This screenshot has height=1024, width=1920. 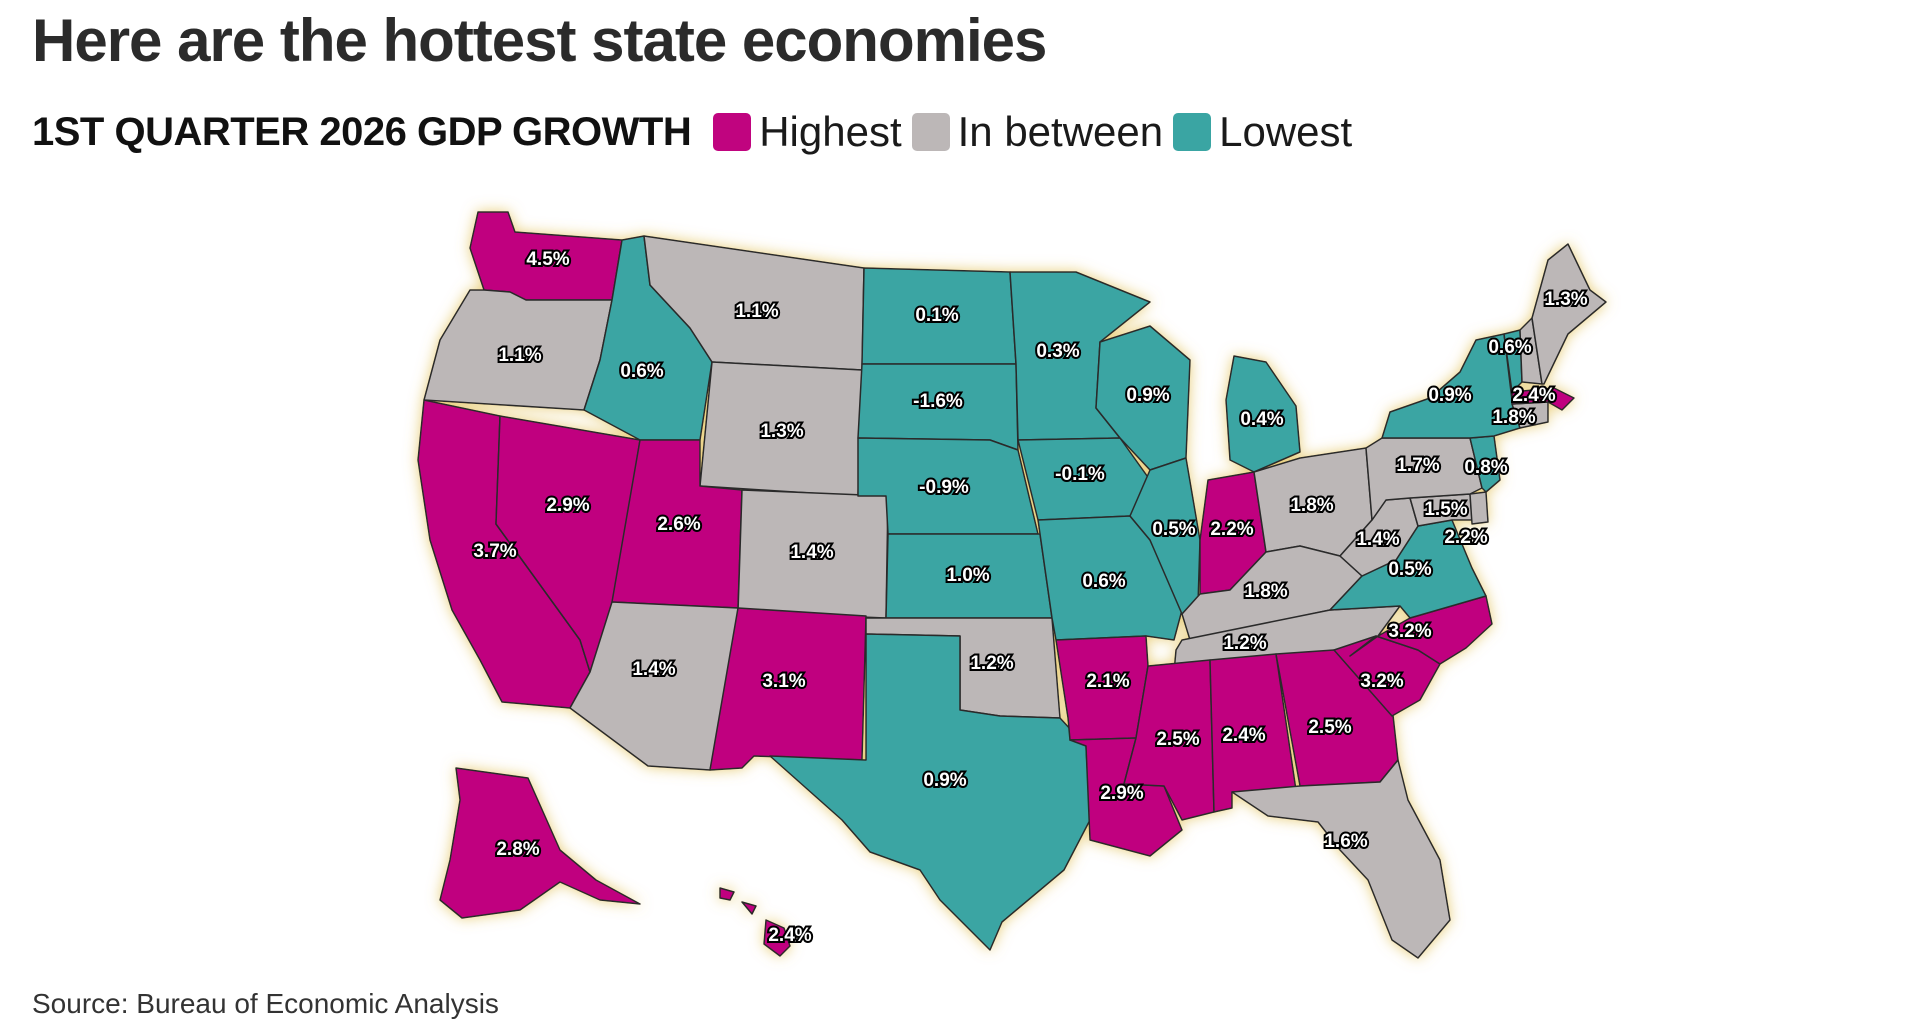 What do you see at coordinates (755, 922) in the screenshot?
I see `state-hi` at bounding box center [755, 922].